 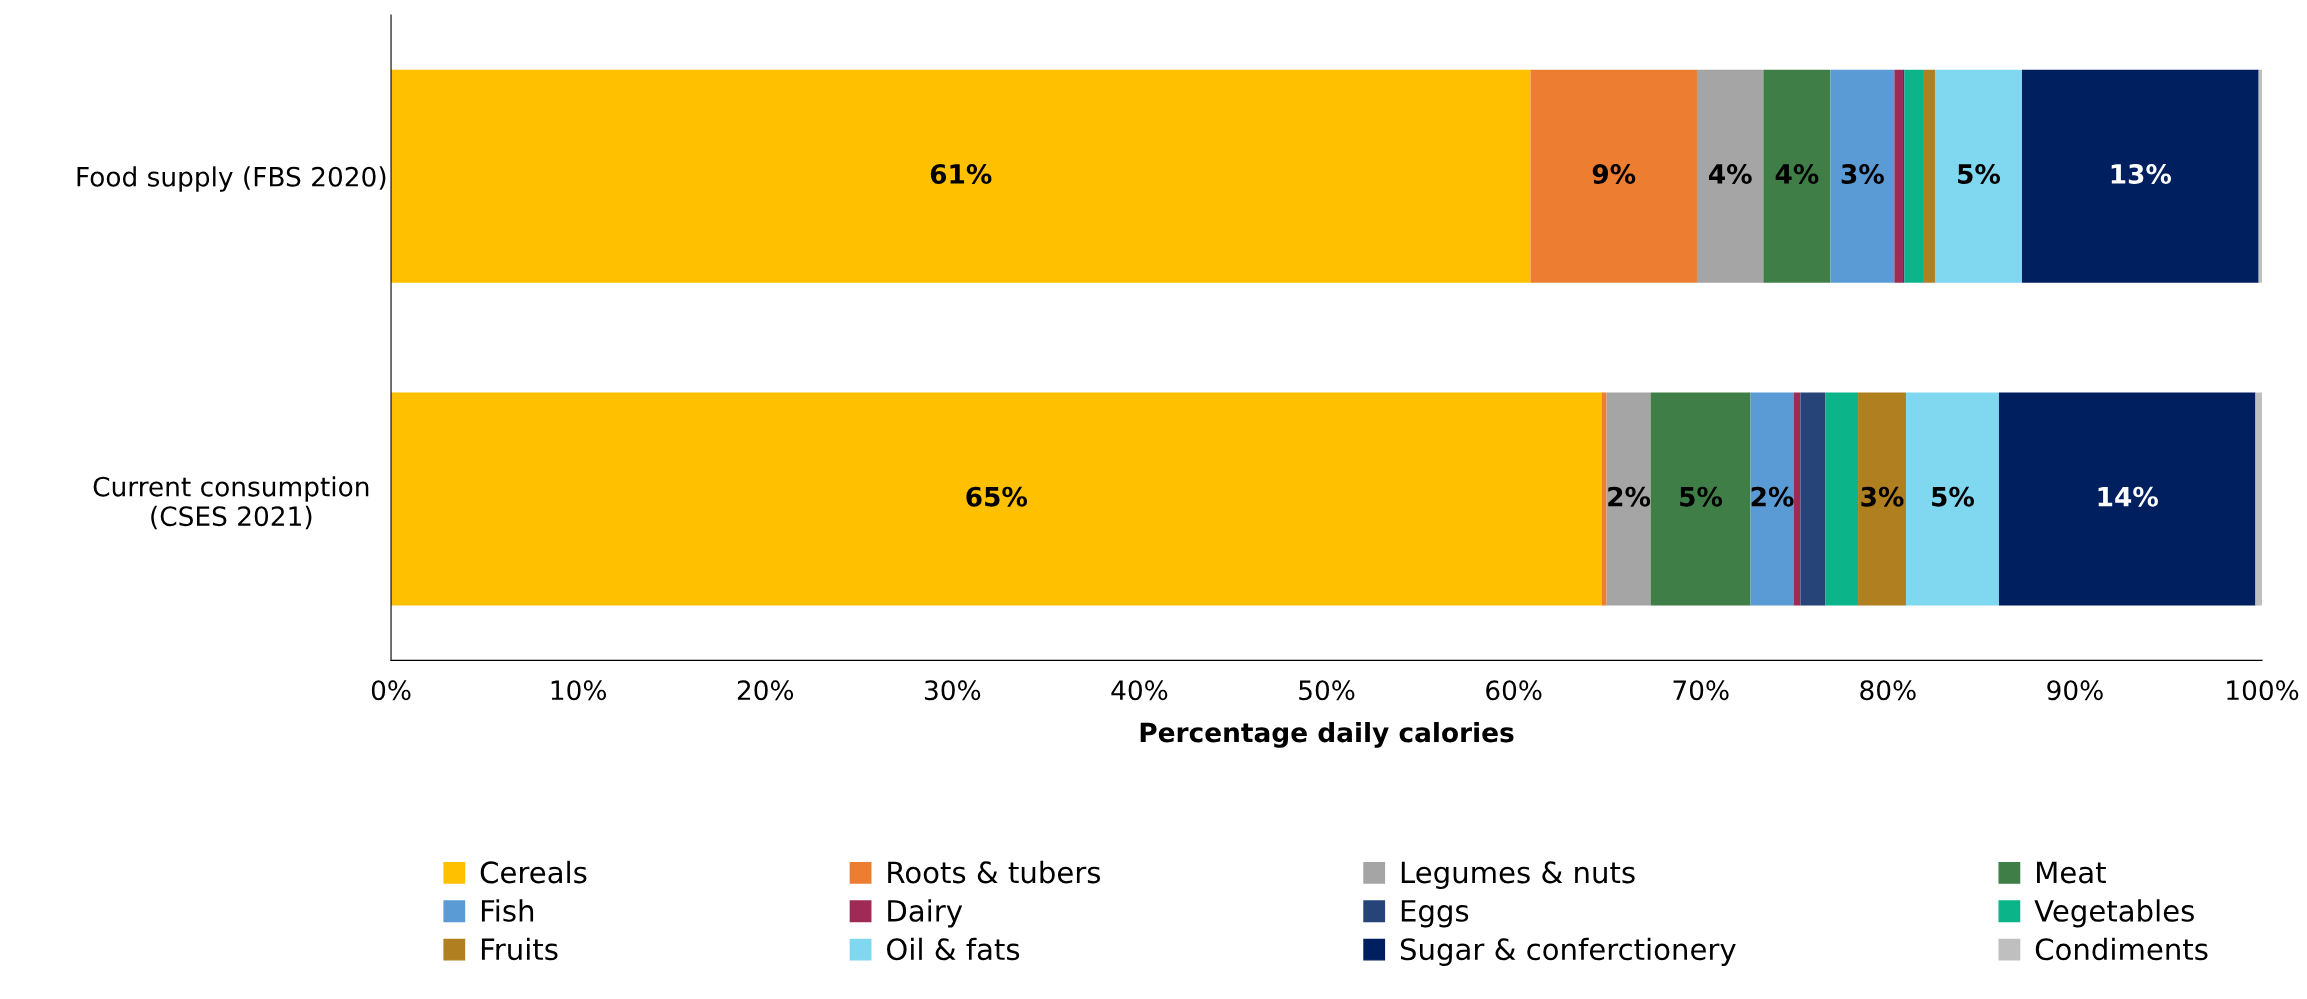 I want to click on x-tick-label: 40%, so click(x=1139, y=690).